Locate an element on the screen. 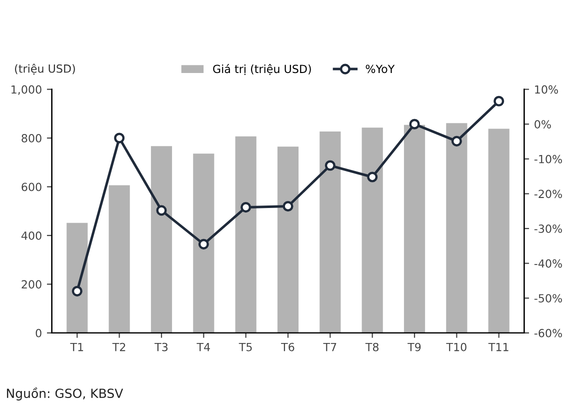  y-tick-label: 200 is located at coordinates (32, 284).